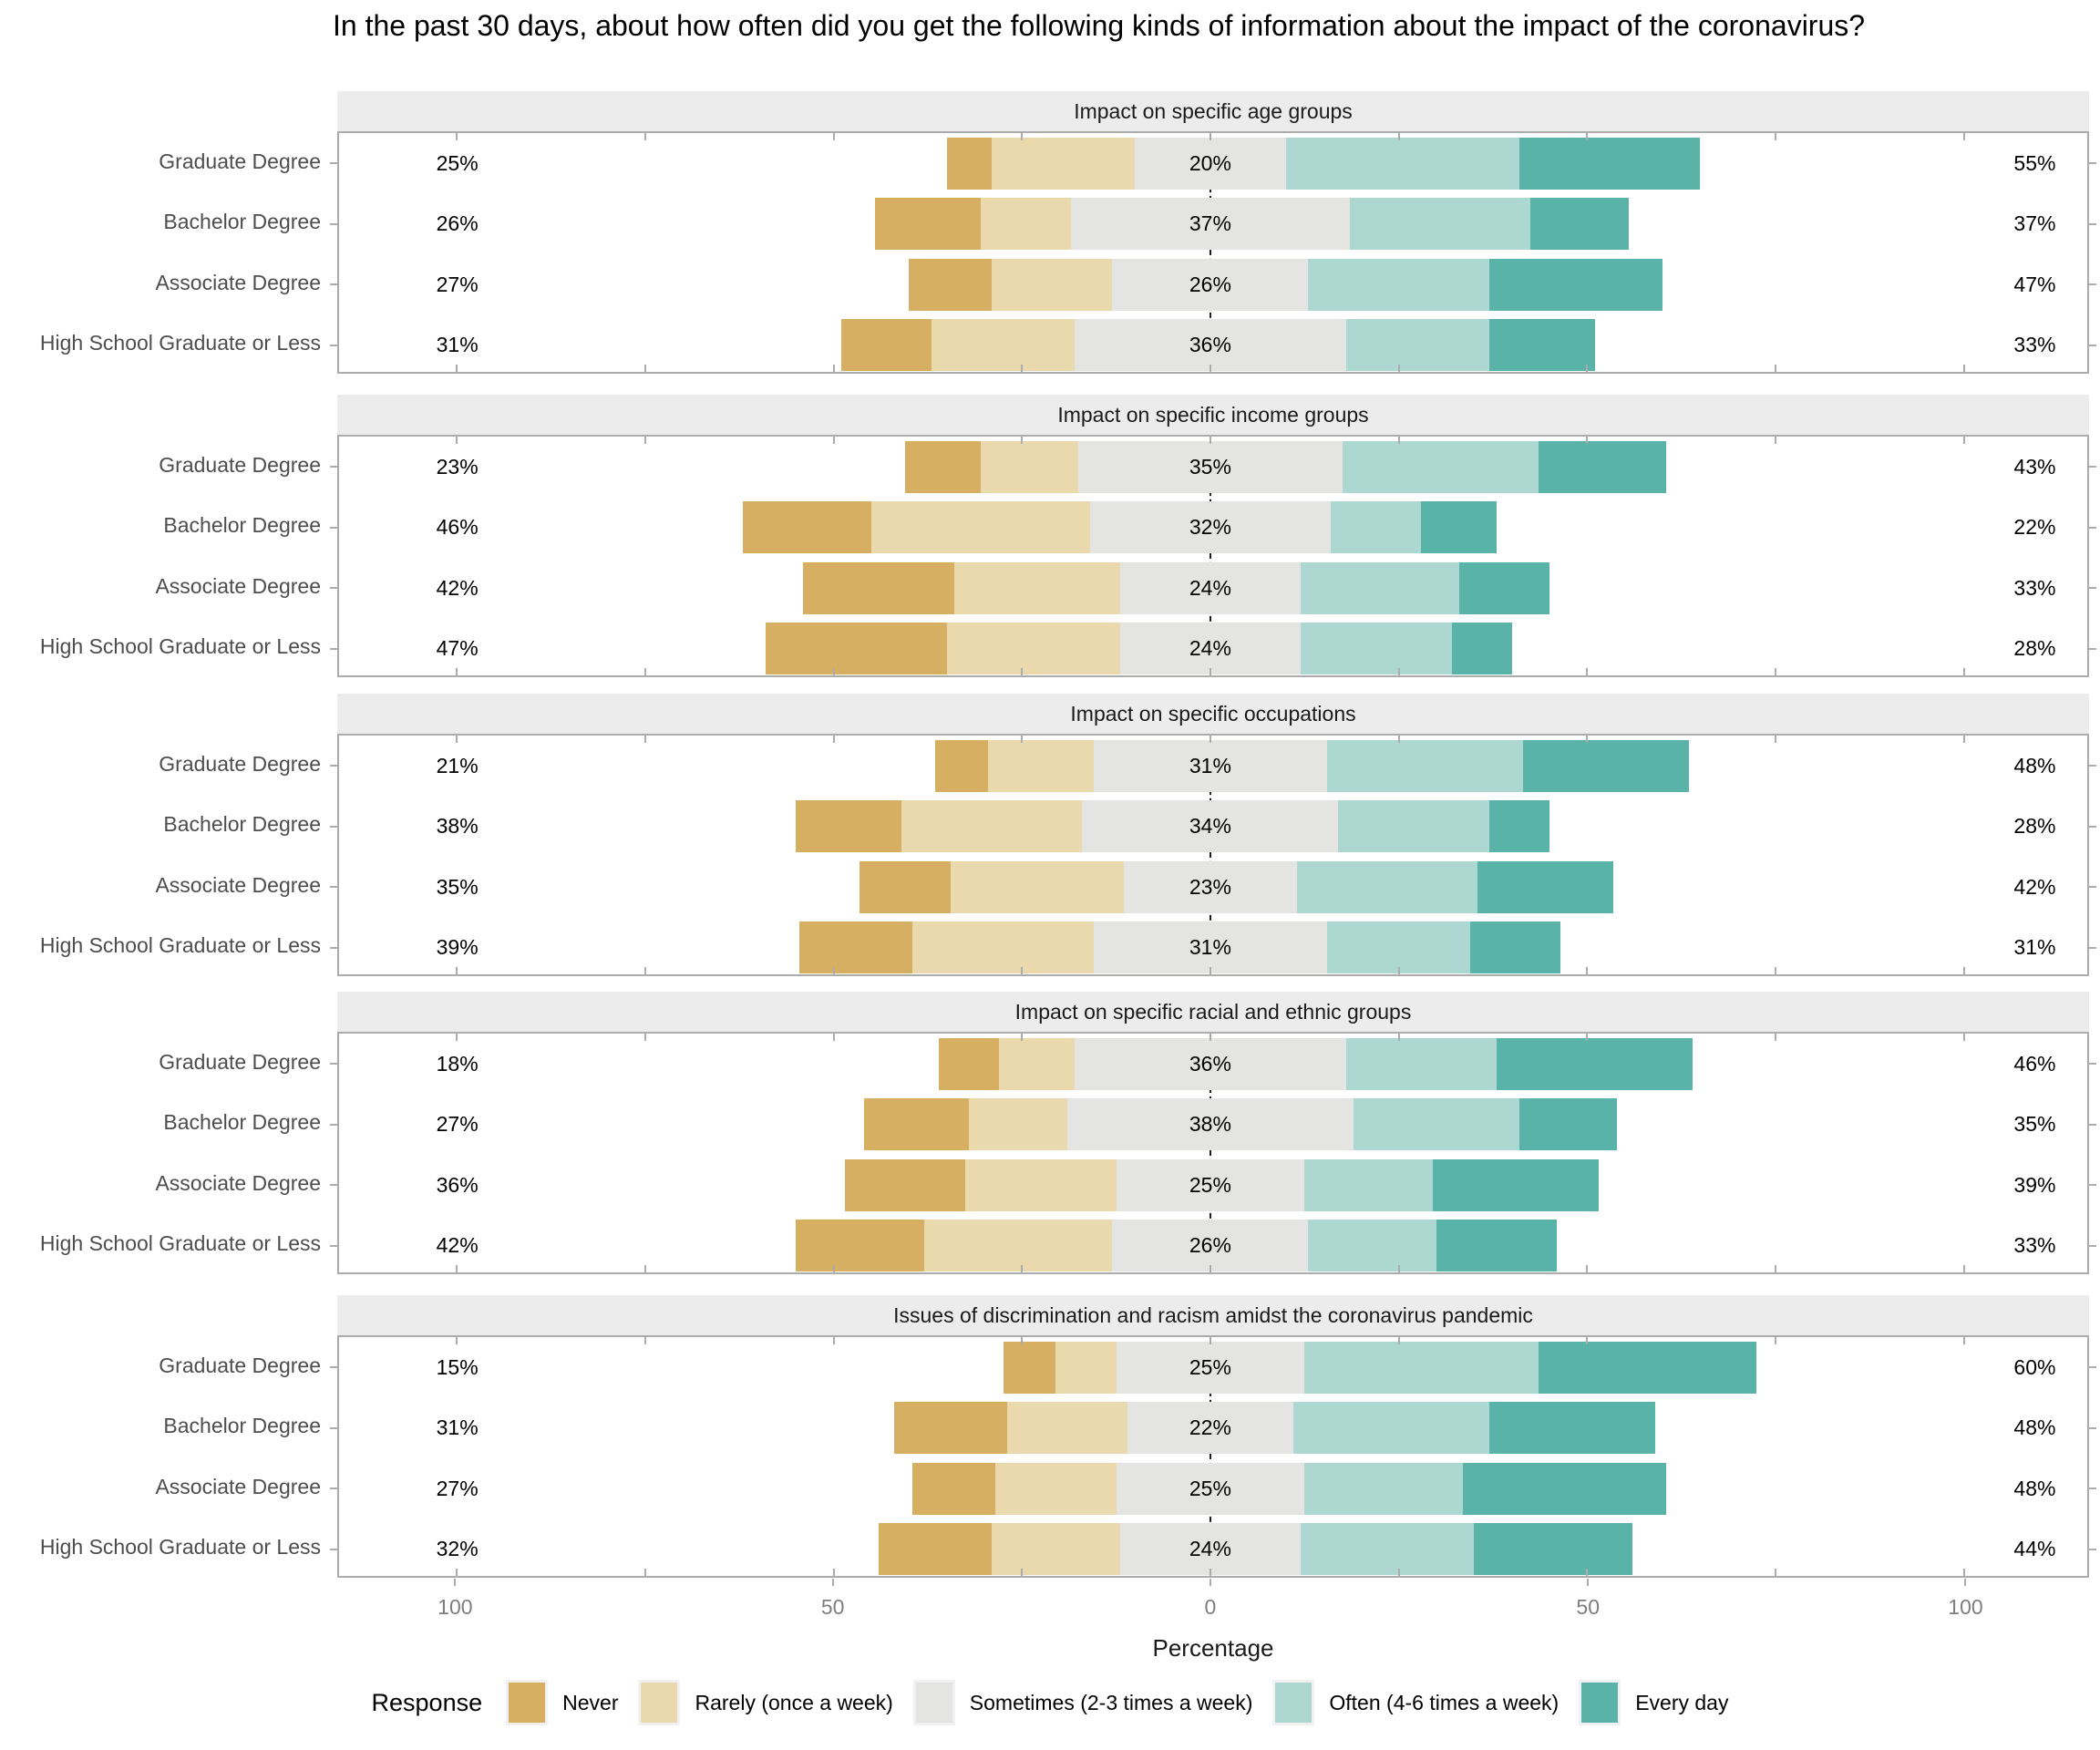 This screenshot has width=2100, height=1750. What do you see at coordinates (2034, 648) in the screenshot?
I see `right-total-label: 28%` at bounding box center [2034, 648].